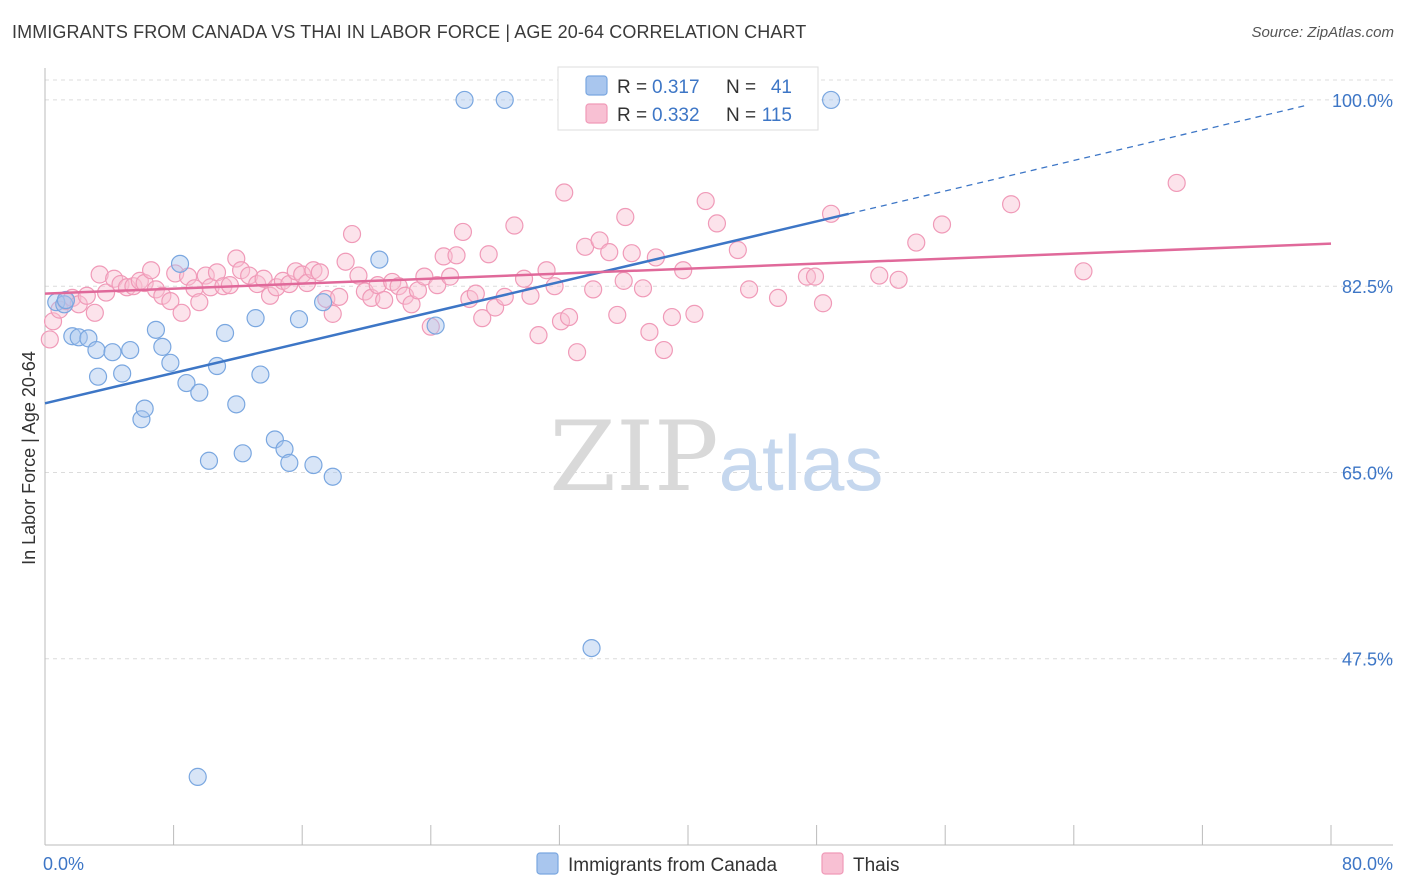 Image resolution: width=1406 pixels, height=892 pixels. What do you see at coordinates (447, 308) in the screenshot?
I see `canada-trend-line` at bounding box center [447, 308].